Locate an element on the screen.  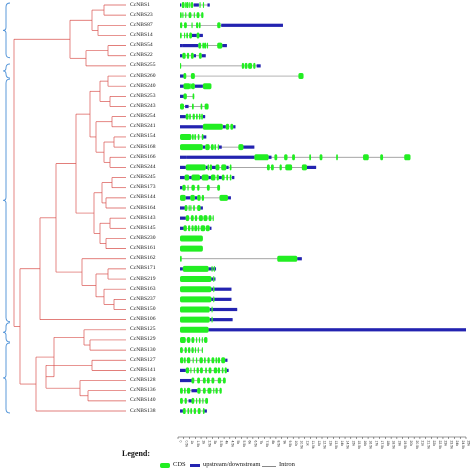
cds-swatch is located at coordinates (165, 465).